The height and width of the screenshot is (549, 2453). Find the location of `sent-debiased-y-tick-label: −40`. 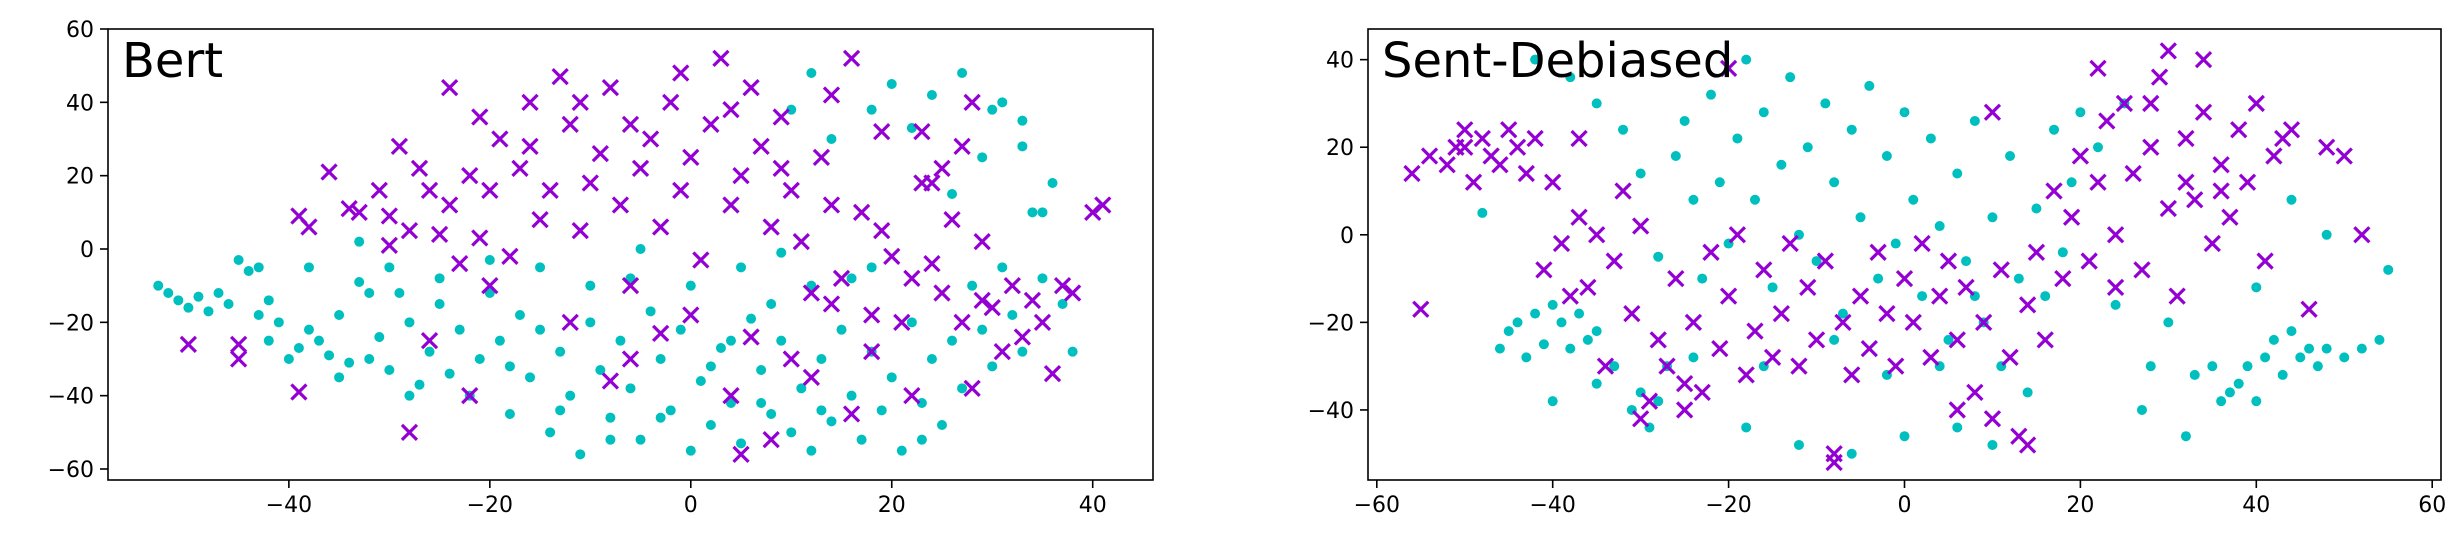

sent-debiased-y-tick-label: −40 is located at coordinates (1331, 411).